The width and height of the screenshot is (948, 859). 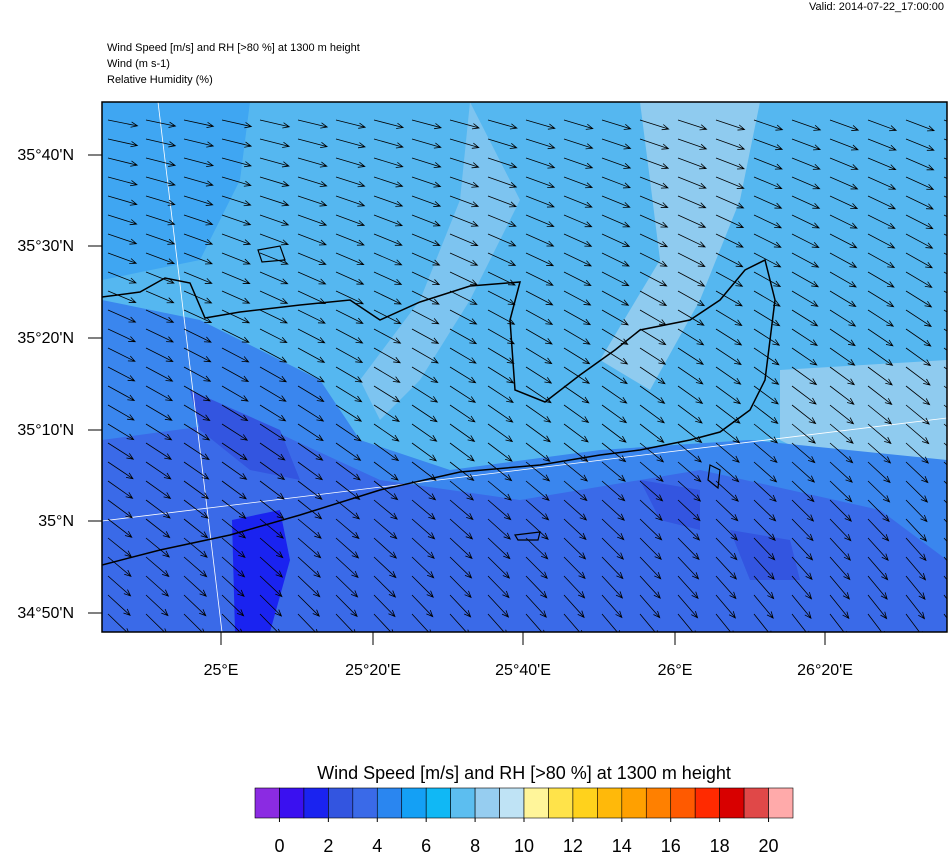 What do you see at coordinates (720, 845) in the screenshot?
I see `colorbar-tick-label: 18` at bounding box center [720, 845].